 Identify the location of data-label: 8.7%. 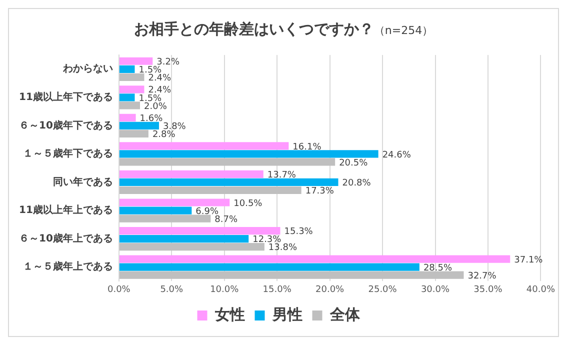
(226, 219).